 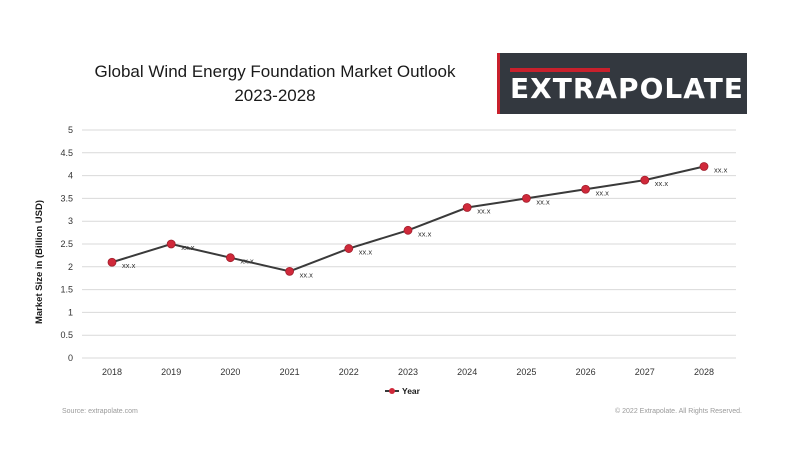 I want to click on logo-text: EXTRAPOLATE, so click(x=627, y=88).